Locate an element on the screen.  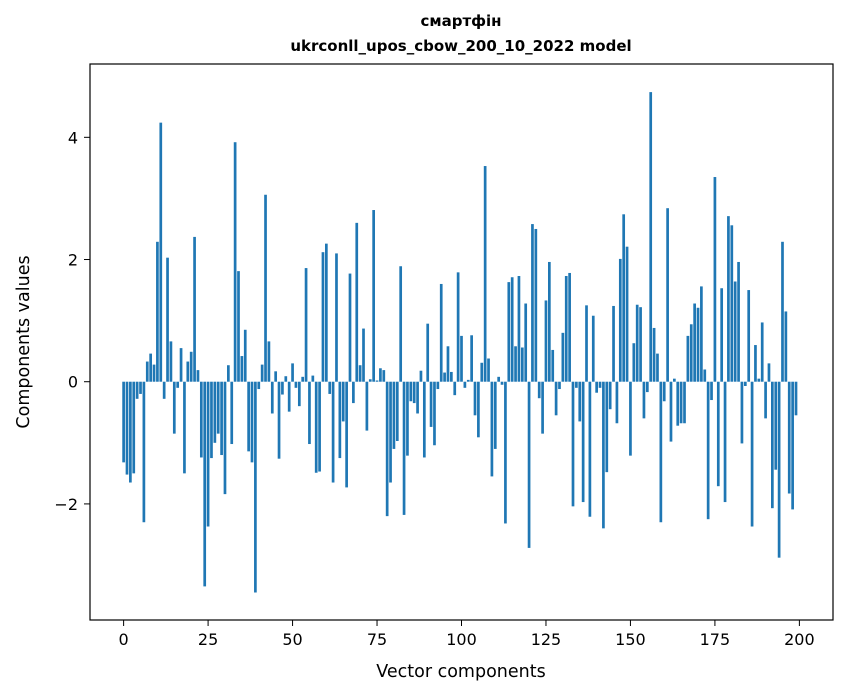
chart-subtitle: ukrconll_upos_cbow_200_10_2022 model is located at coordinates (460, 46).